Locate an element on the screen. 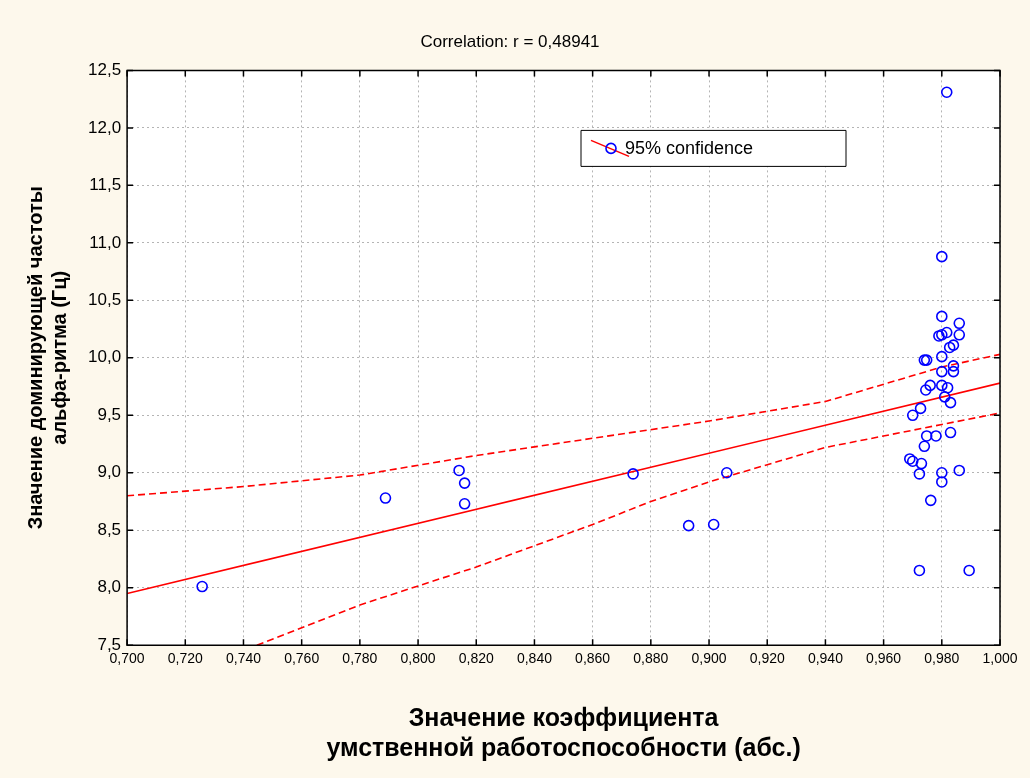 The width and height of the screenshot is (1030, 778). x-tick-label: 0,720 is located at coordinates (185, 658).